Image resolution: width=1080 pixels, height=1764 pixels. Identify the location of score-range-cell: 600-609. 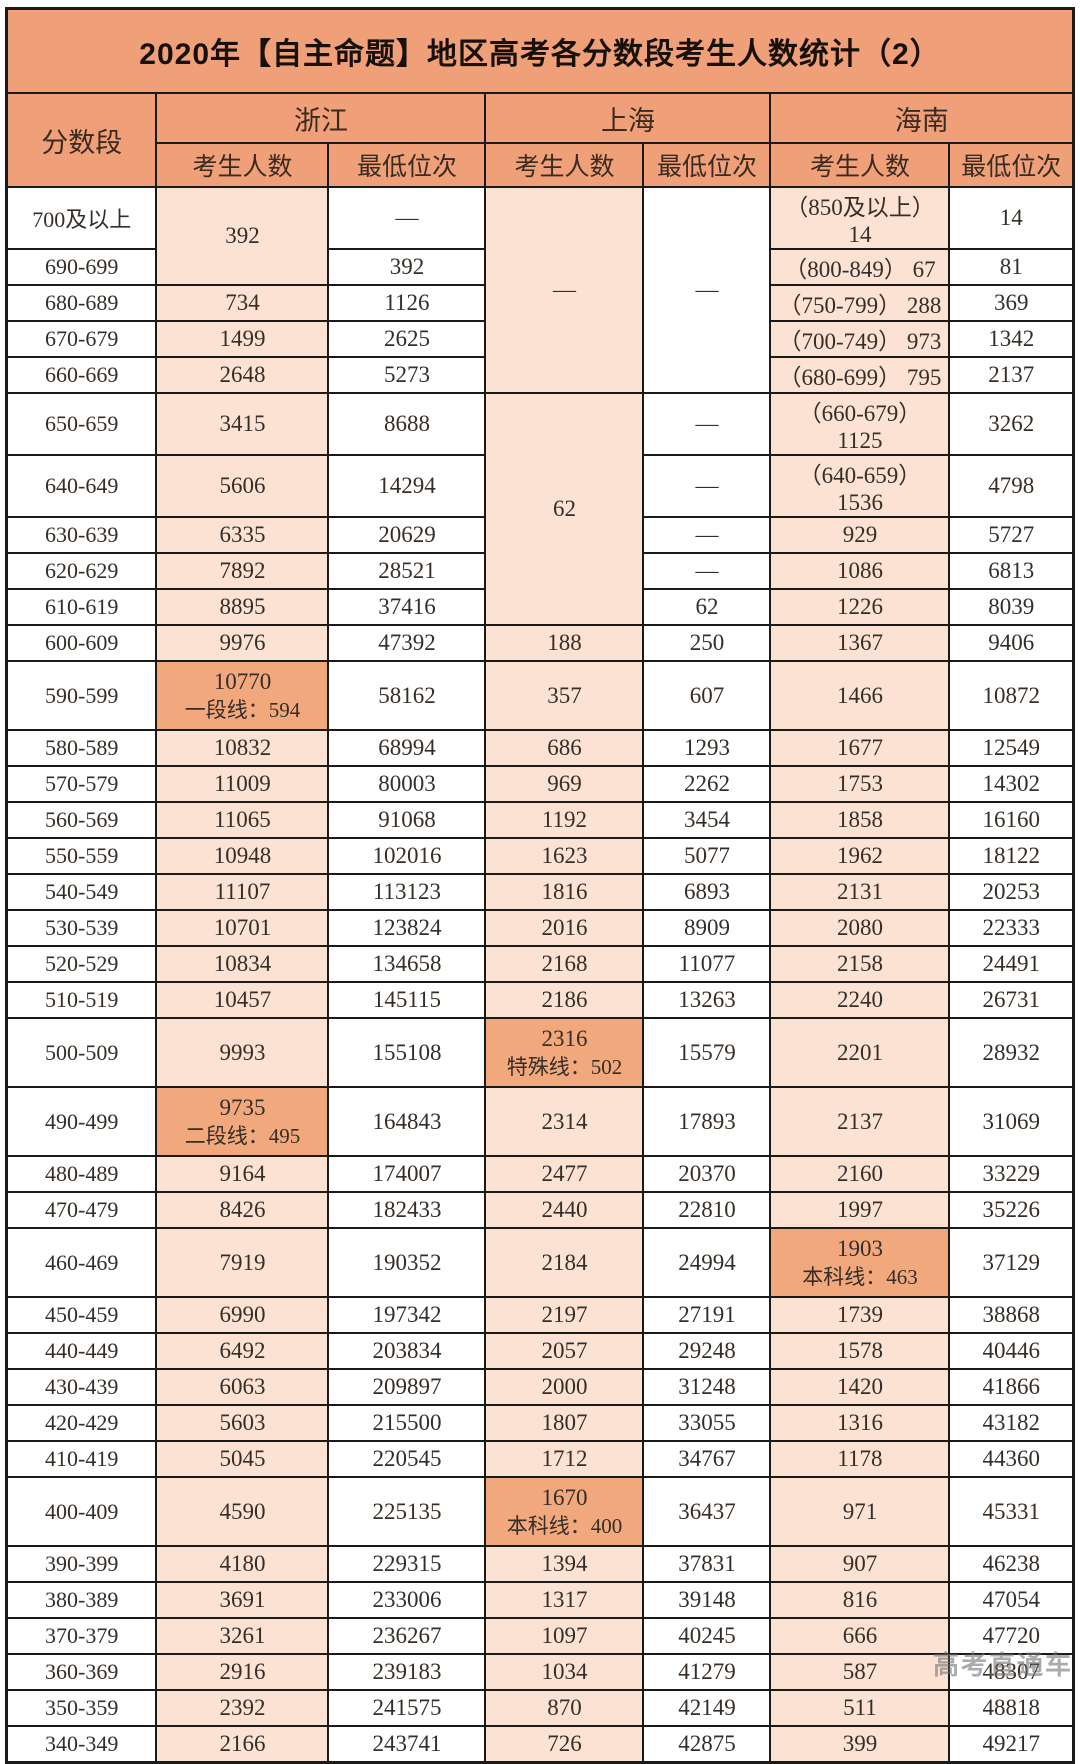
(81, 643).